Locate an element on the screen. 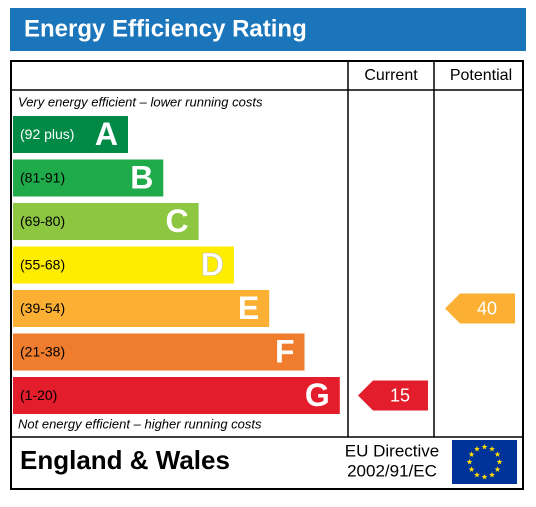 The height and width of the screenshot is (507, 536). region: England & Wales is located at coordinates (125, 460).